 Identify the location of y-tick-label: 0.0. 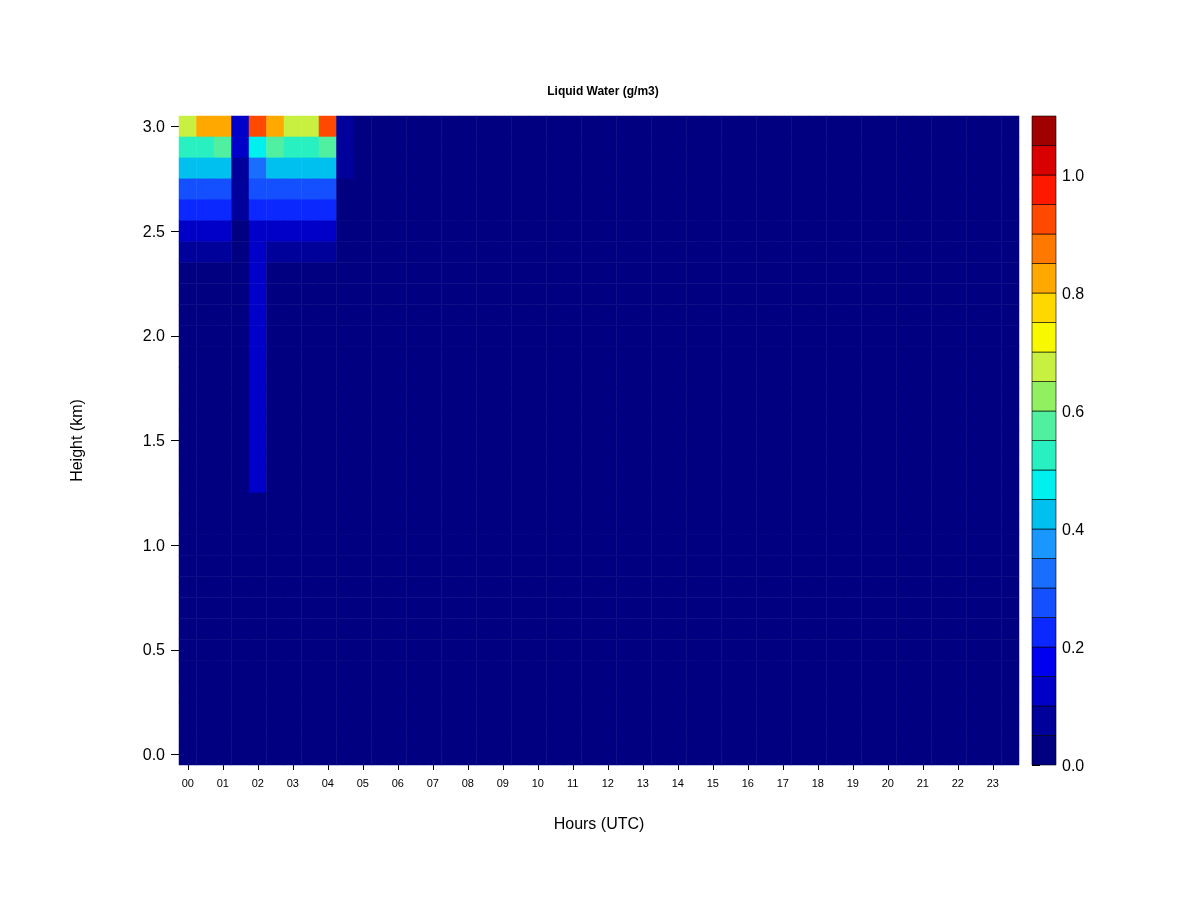
(154, 755).